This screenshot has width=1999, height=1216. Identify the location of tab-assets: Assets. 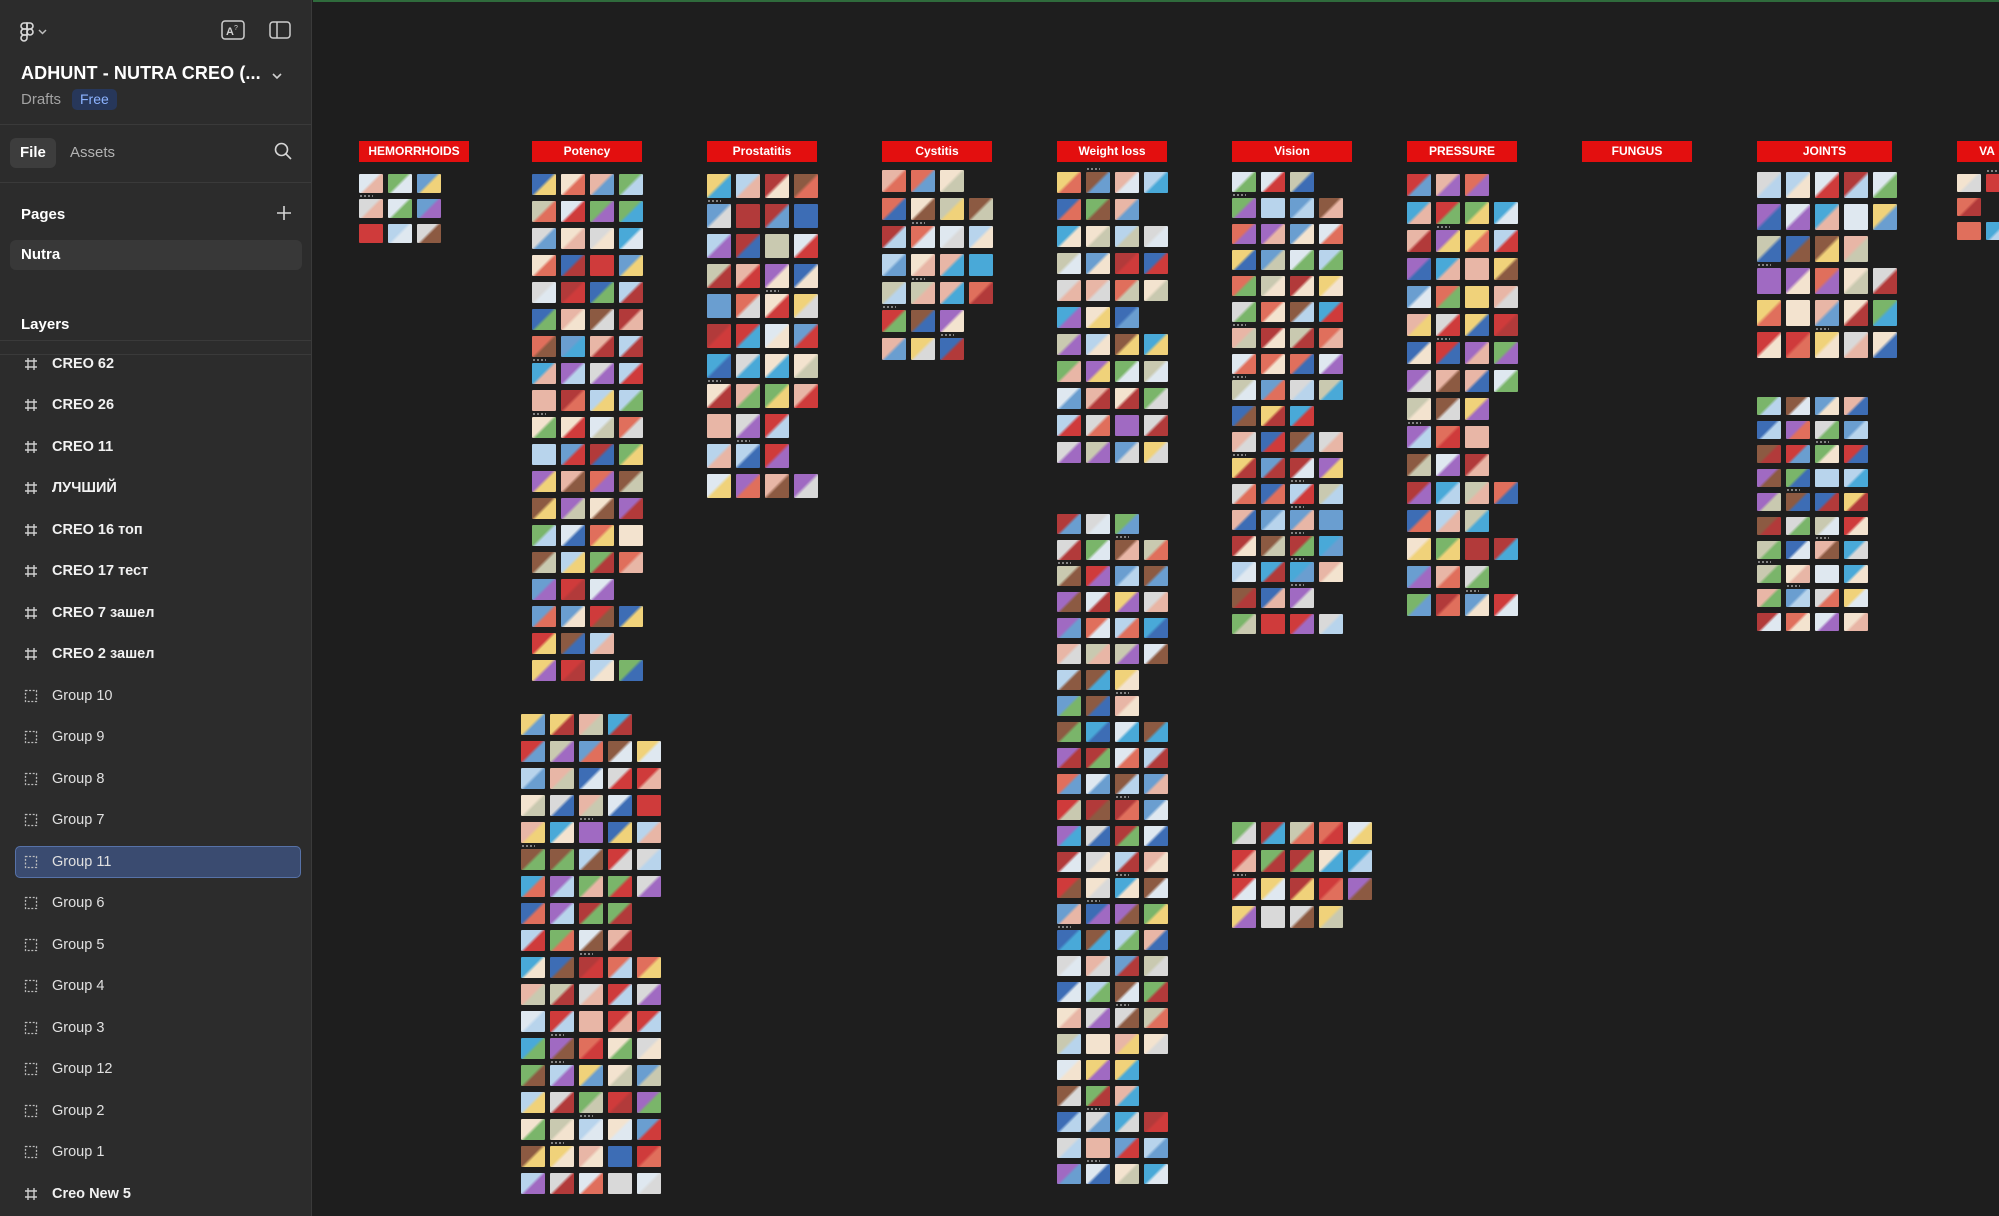
(93, 152).